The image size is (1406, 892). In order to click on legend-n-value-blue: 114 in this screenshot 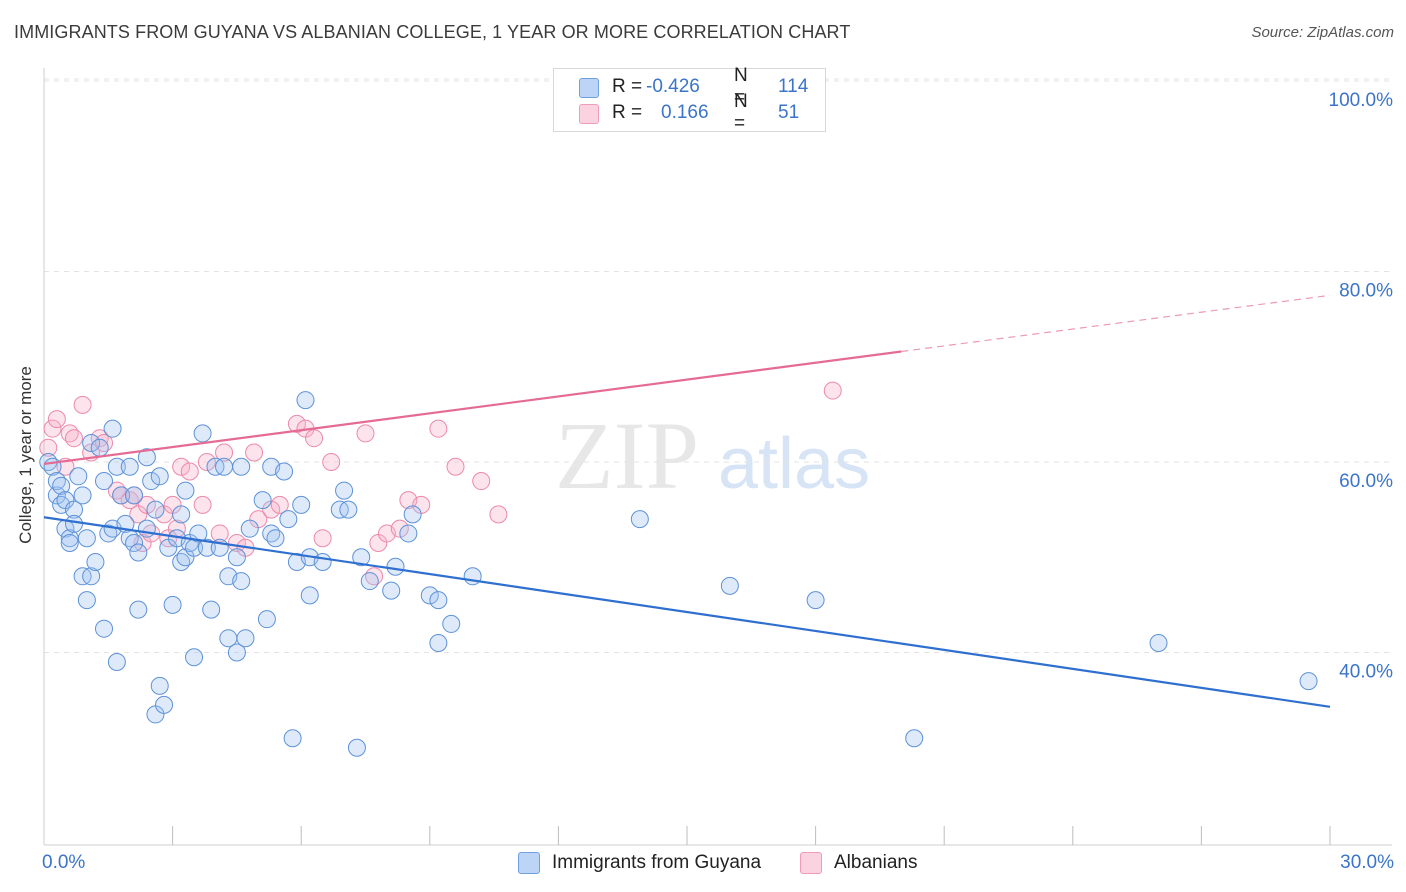, I will do `click(793, 86)`.